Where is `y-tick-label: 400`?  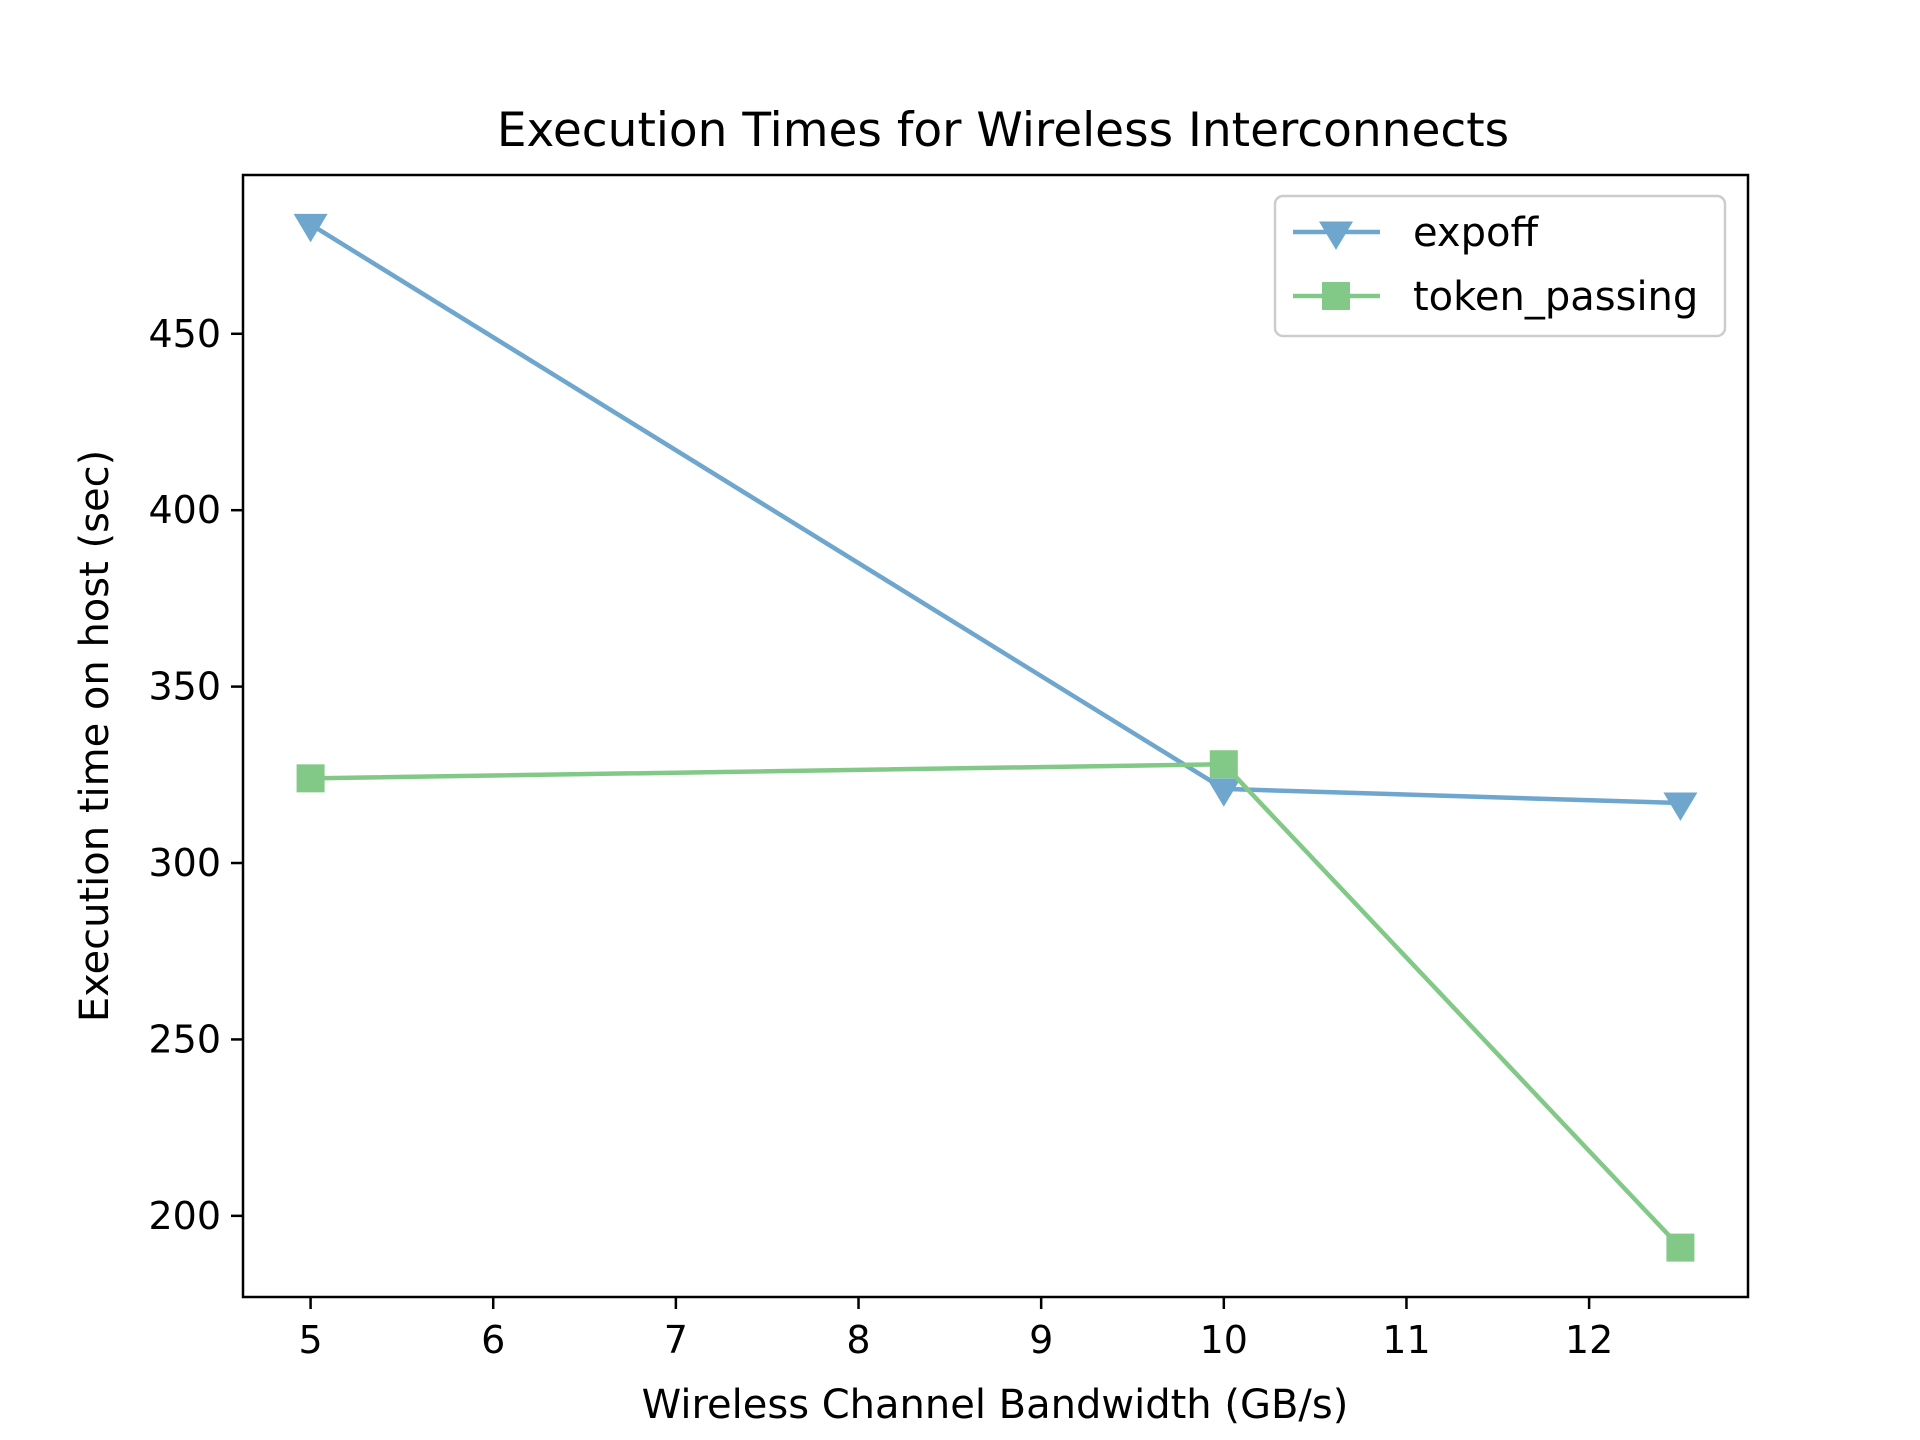 y-tick-label: 400 is located at coordinates (184, 510).